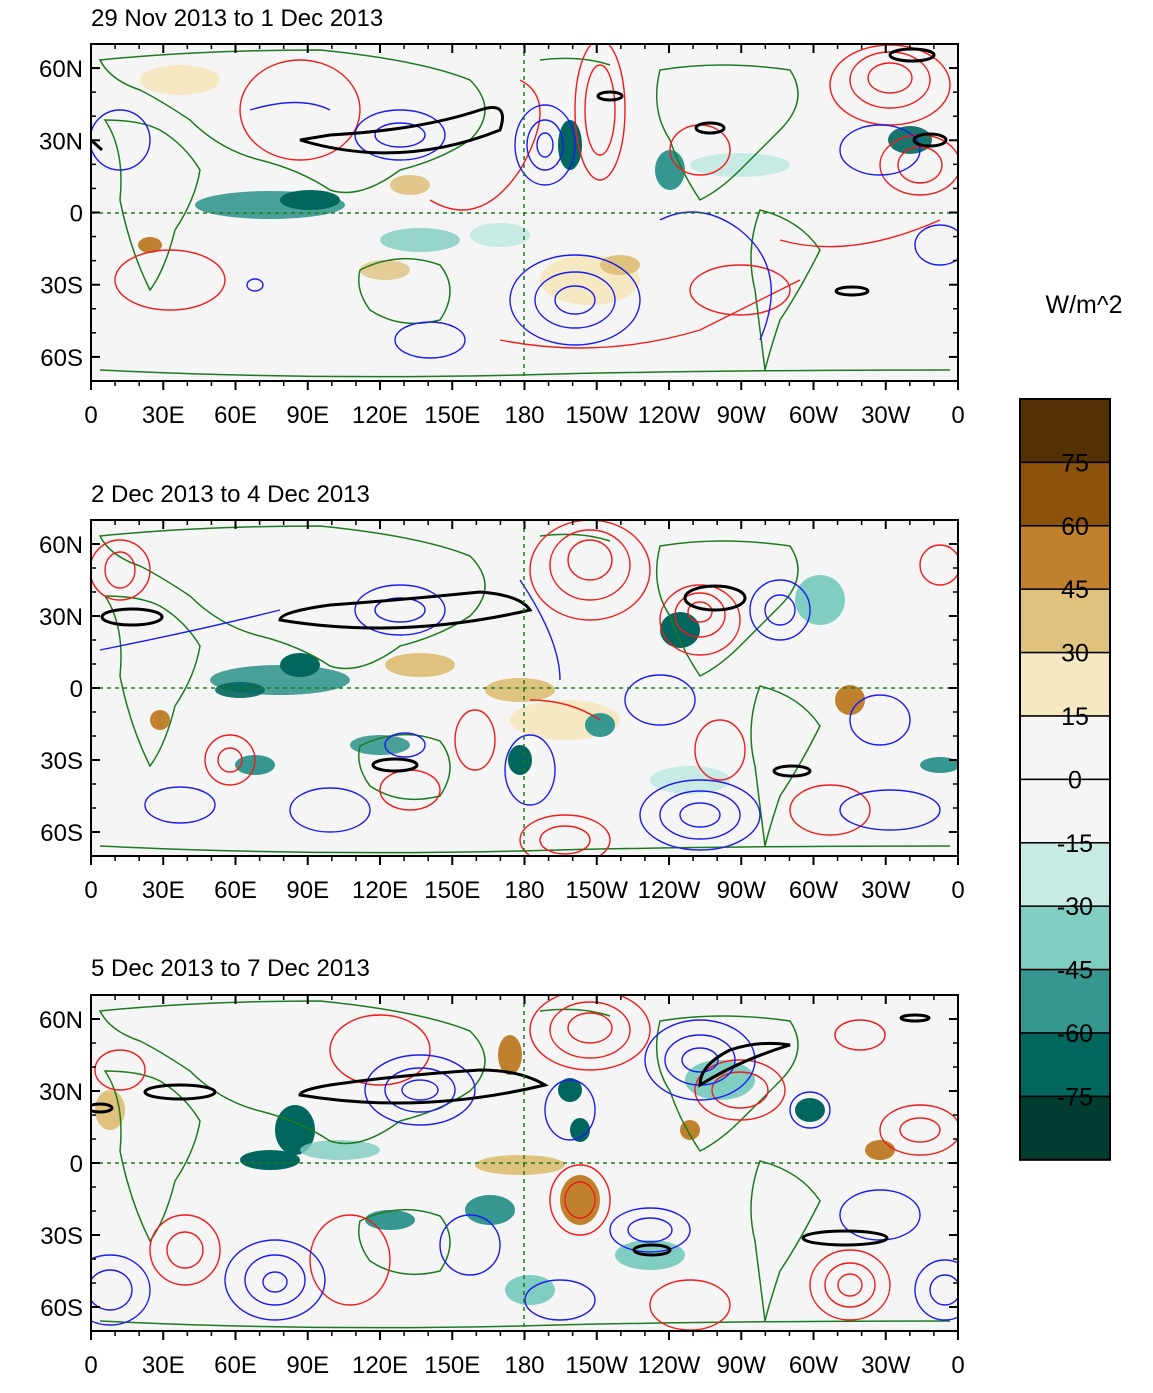 This screenshot has height=1393, width=1153. Describe the element at coordinates (1075, 1097) in the screenshot. I see `colorbar-label: -75` at that location.